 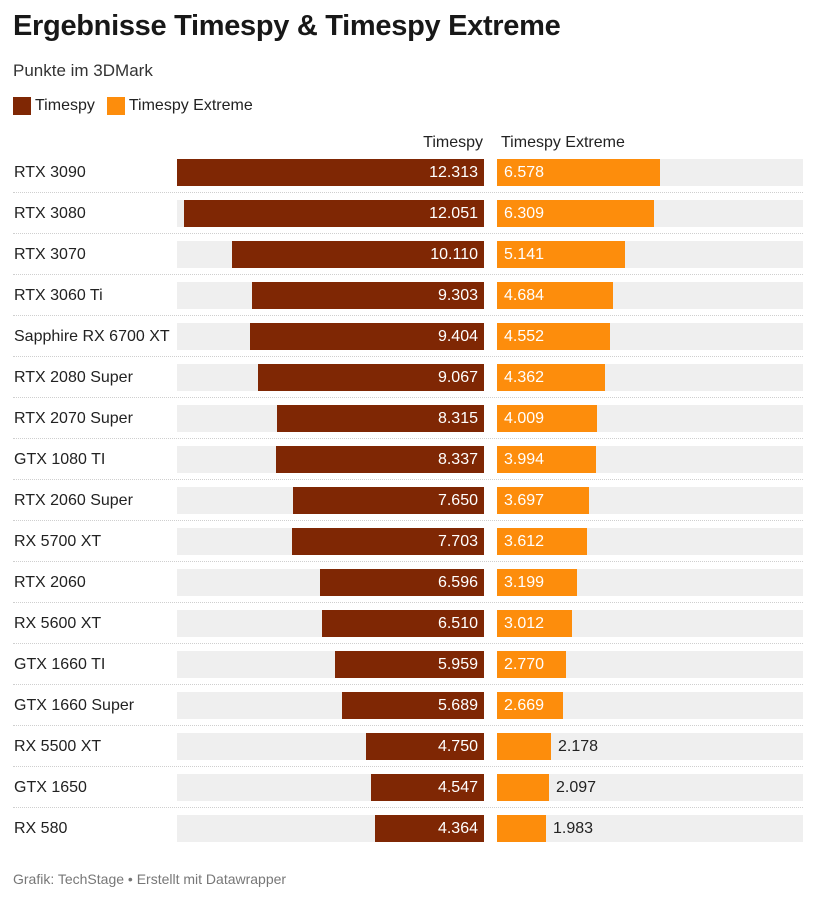 I want to click on column-header-timespy-extreme: Timespy Extreme, so click(x=563, y=142).